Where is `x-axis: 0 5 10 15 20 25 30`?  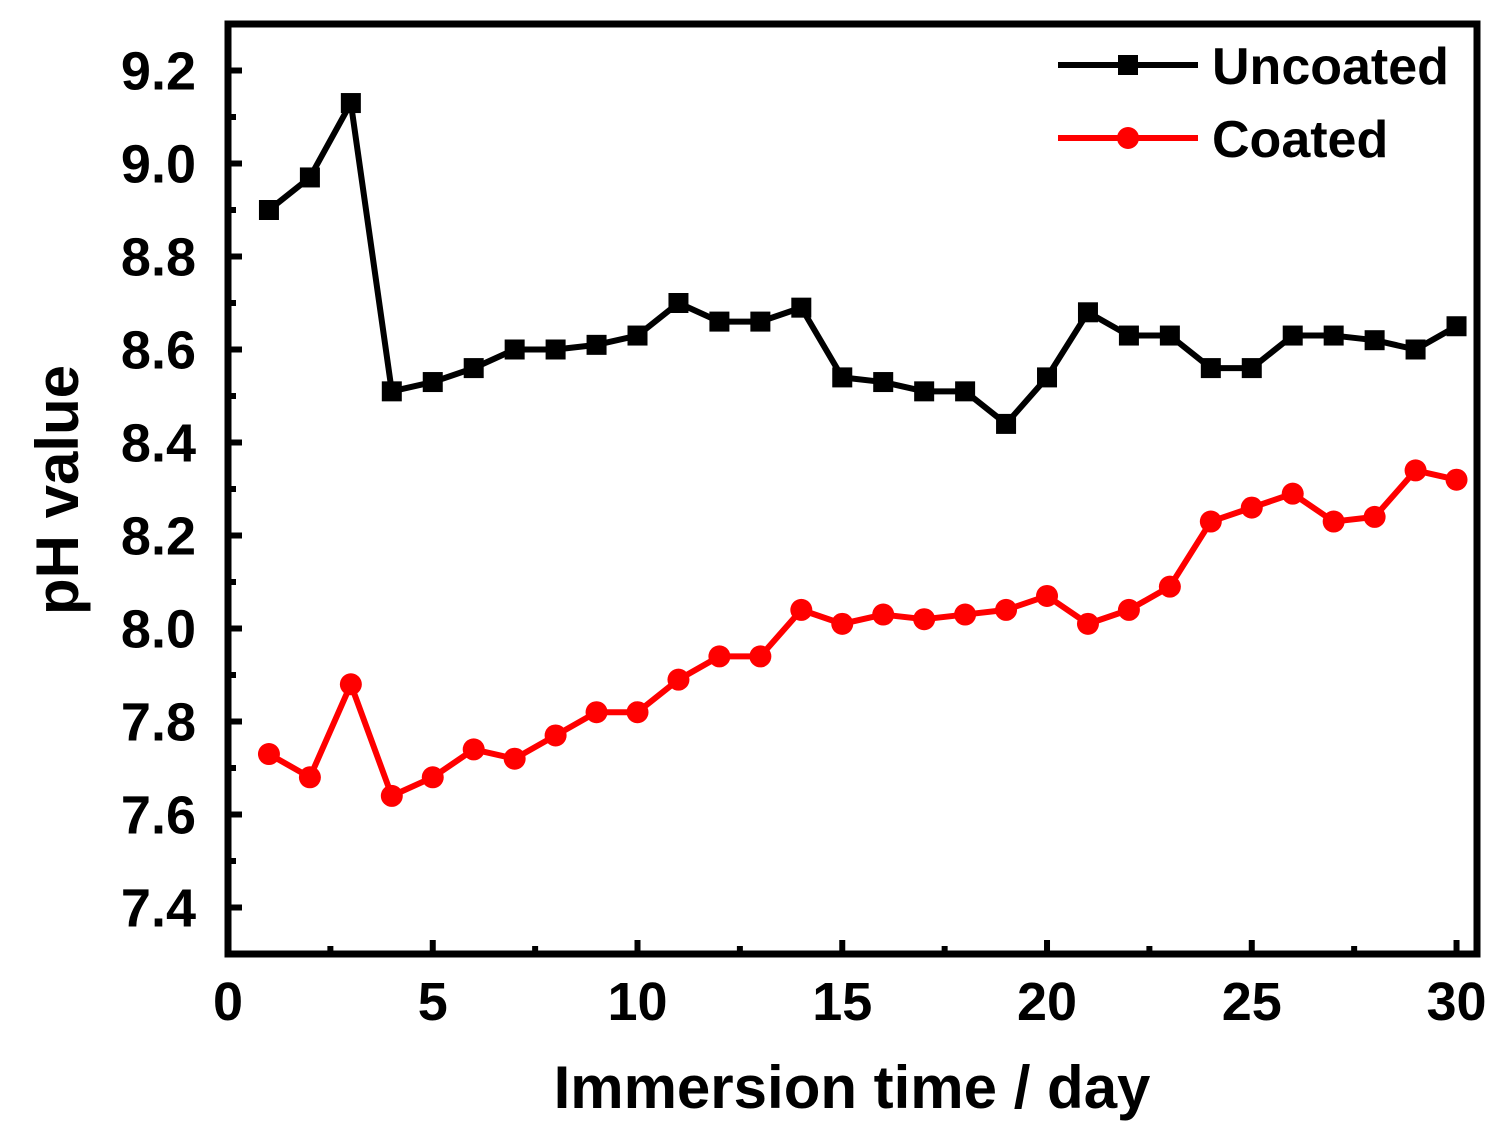
x-axis: 0 5 10 15 20 25 30 is located at coordinates (850, 986).